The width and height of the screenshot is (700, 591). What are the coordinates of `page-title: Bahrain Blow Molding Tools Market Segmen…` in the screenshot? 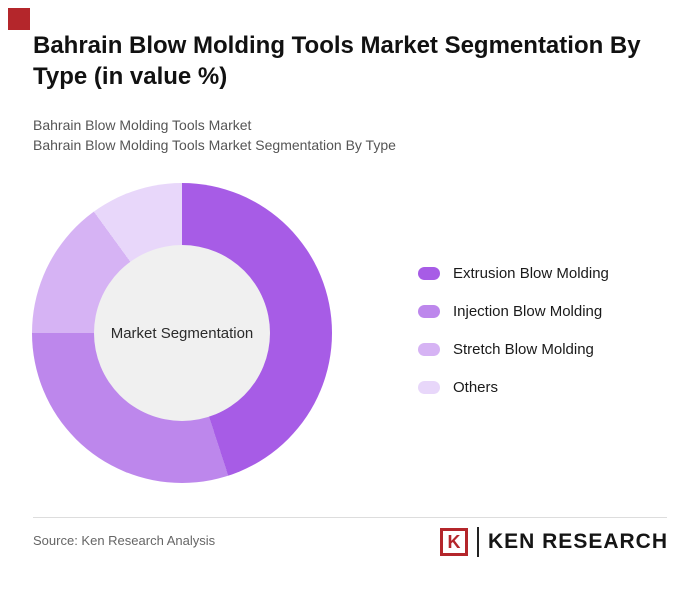 It's located at (337, 61).